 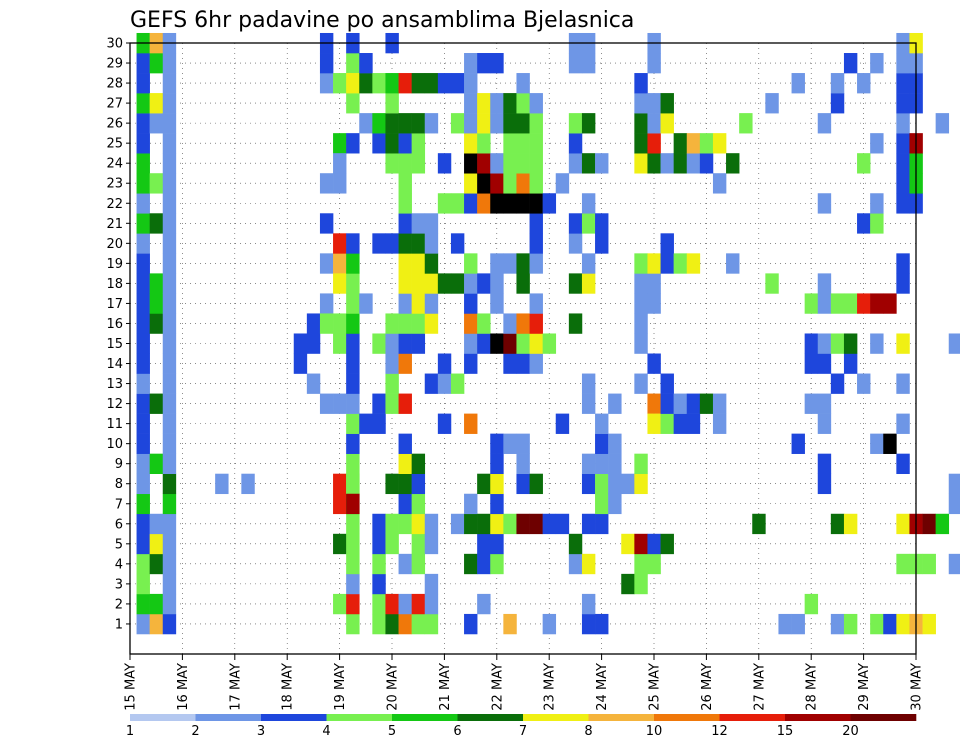 I want to click on legend-label: 7, so click(x=523, y=731).